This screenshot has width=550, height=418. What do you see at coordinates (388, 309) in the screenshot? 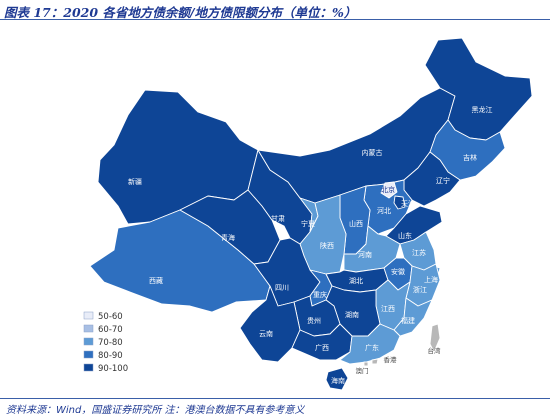
I see `label-jiangxi: 江西` at bounding box center [388, 309].